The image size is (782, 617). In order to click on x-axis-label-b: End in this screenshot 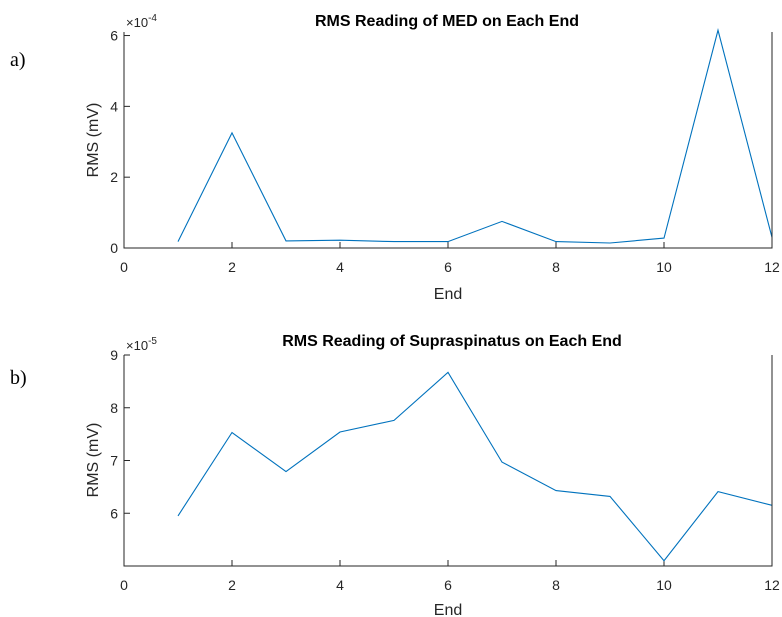, I will do `click(448, 609)`.